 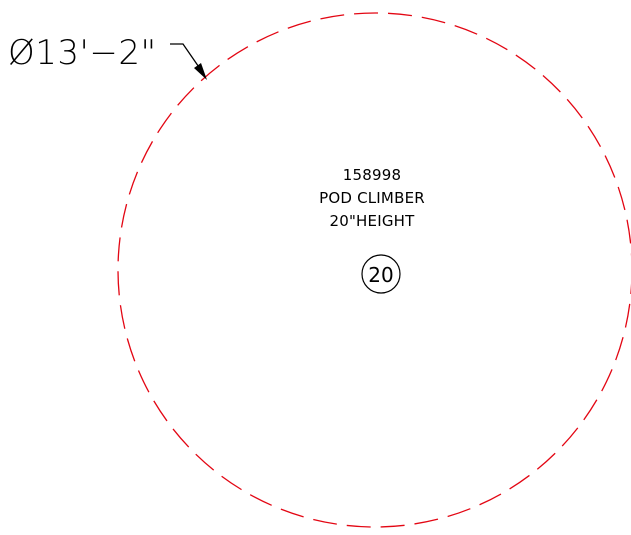 I want to click on equipment-label: 158998 POD CLIMBER 20"HEIGHT, so click(x=372, y=198).